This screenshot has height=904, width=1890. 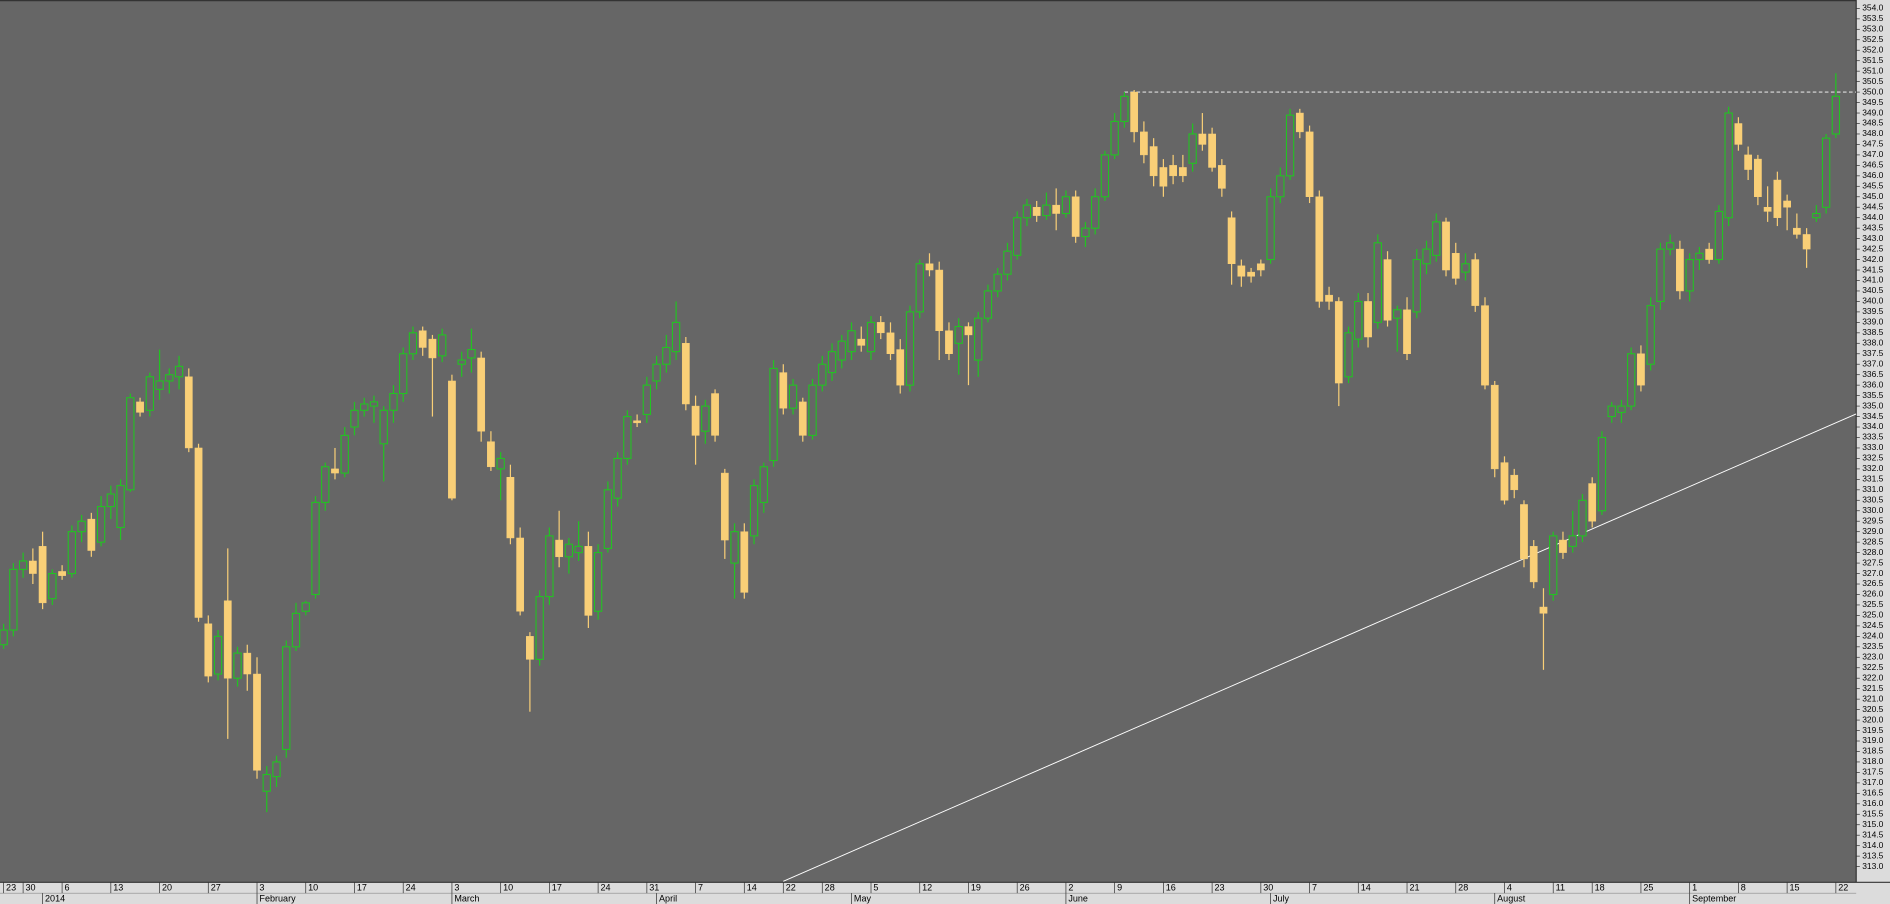 I want to click on y-tick-label: 319.5, so click(x=1872, y=730).